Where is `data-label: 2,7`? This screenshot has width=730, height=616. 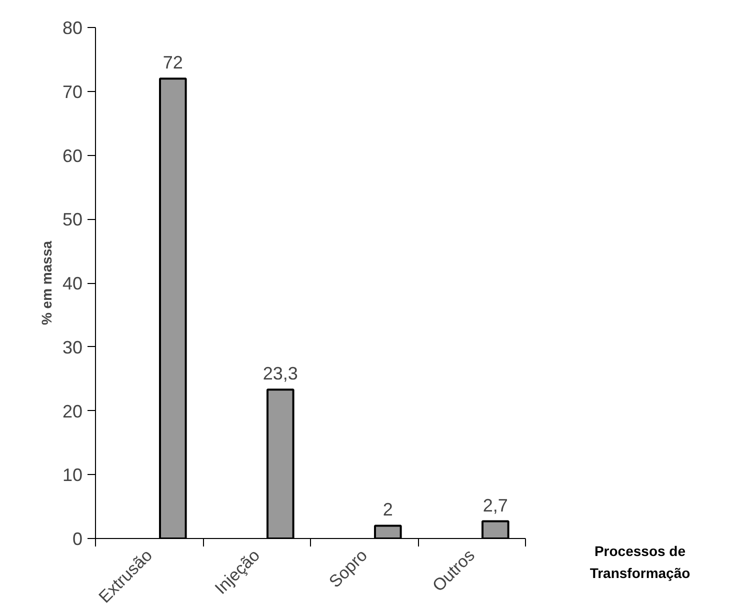 data-label: 2,7 is located at coordinates (495, 505).